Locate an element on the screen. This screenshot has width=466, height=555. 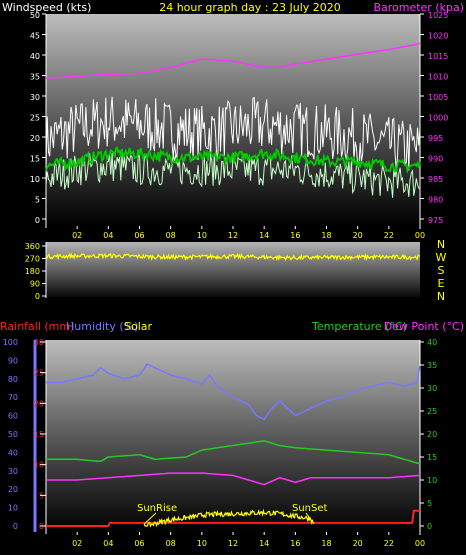
wind-tick-label: 50 is located at coordinates (35, 15).